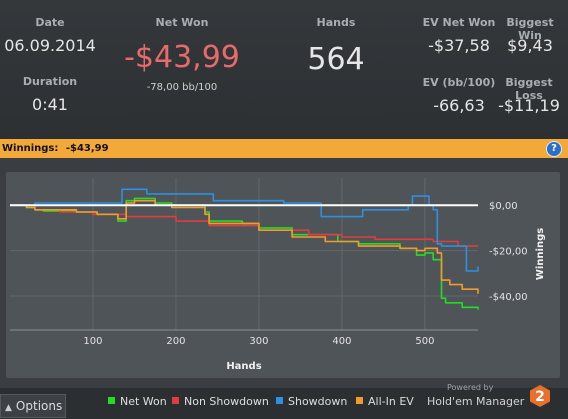  What do you see at coordinates (50, 81) in the screenshot?
I see `duration-label: Duration` at bounding box center [50, 81].